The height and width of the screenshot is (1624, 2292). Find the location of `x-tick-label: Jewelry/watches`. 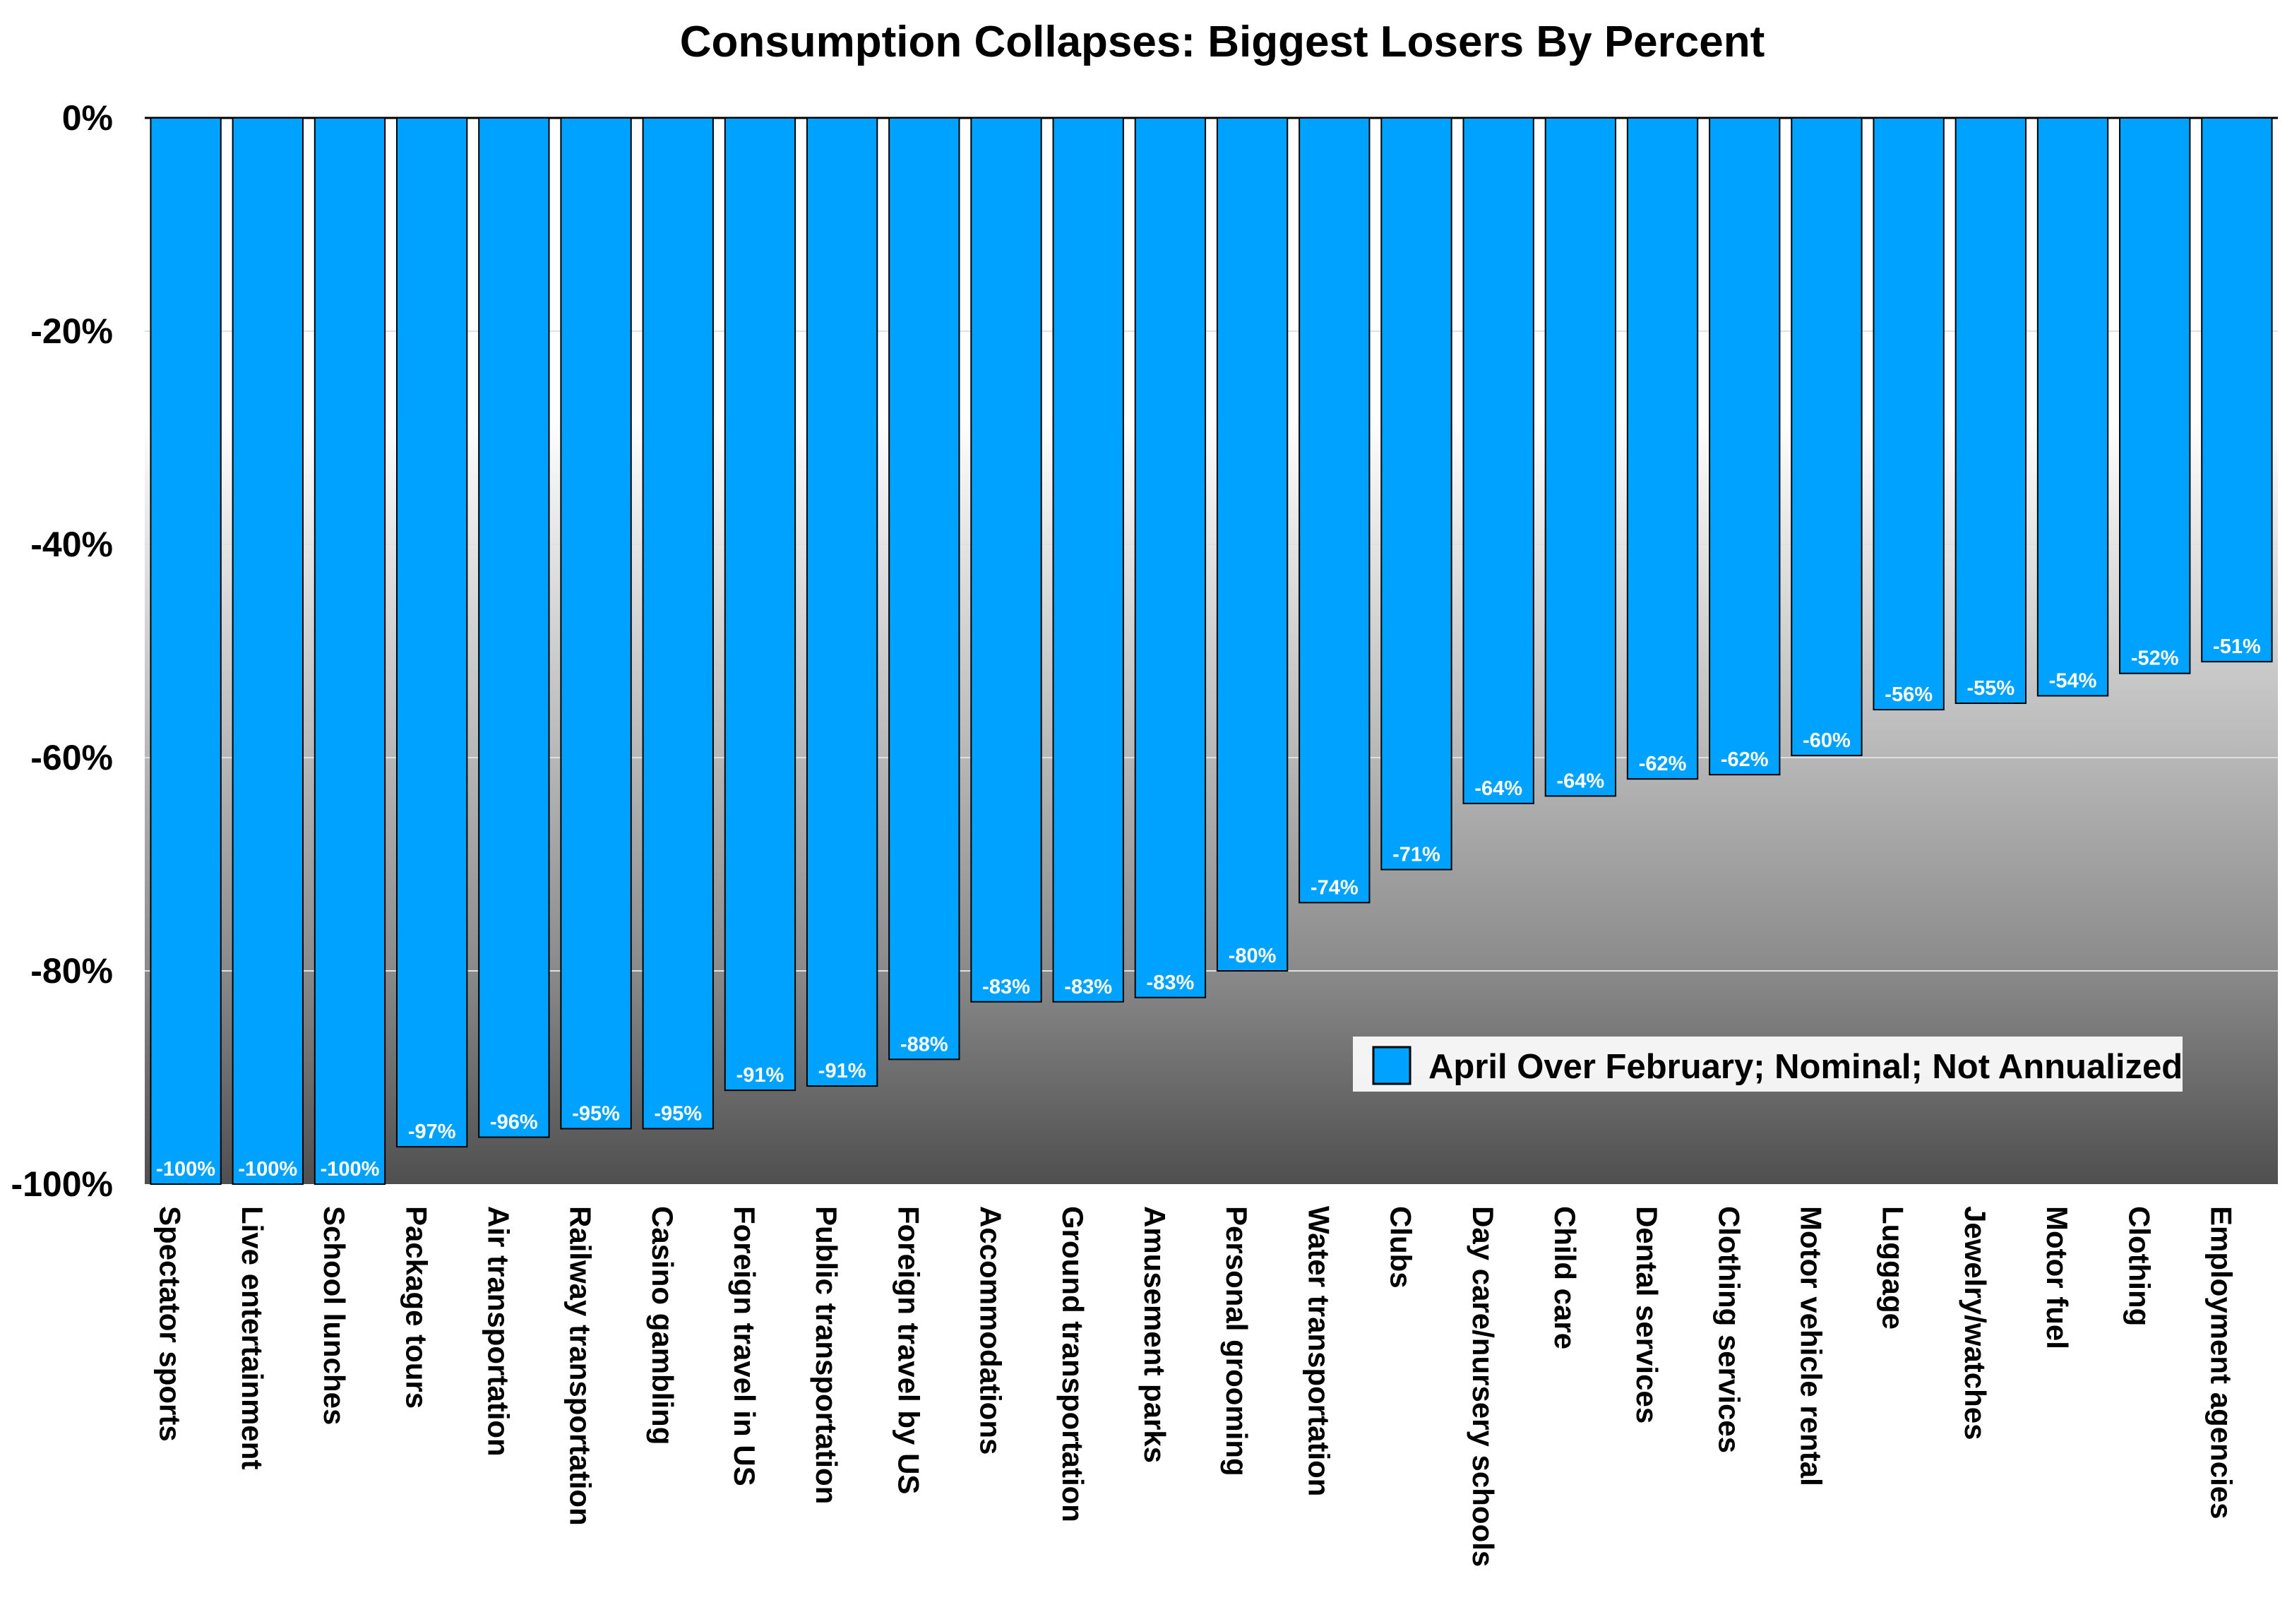

x-tick-label: Jewelry/watches is located at coordinates (1975, 1323).